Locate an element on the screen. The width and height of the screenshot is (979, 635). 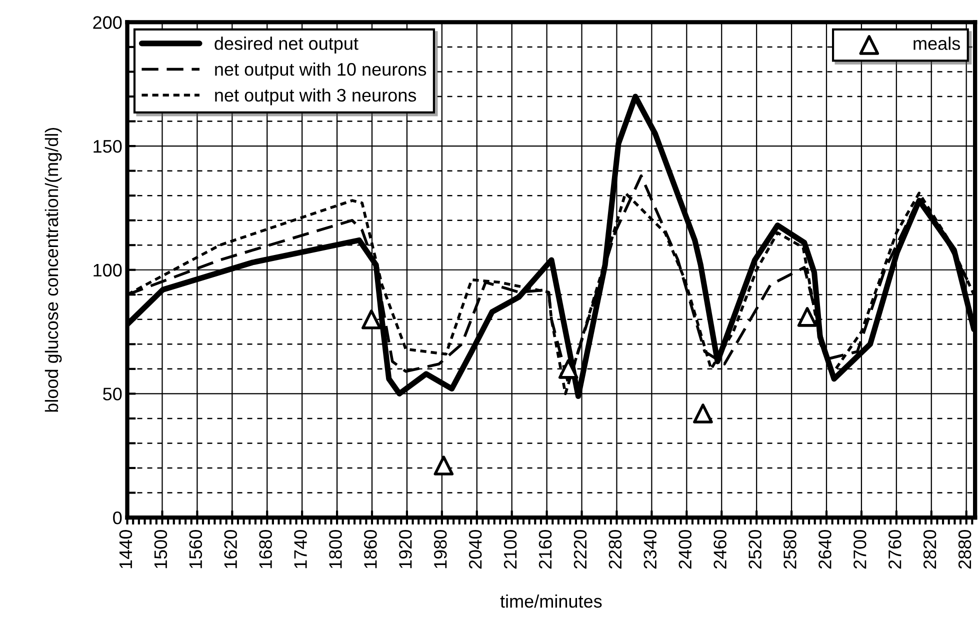
y-tick-label: 0 is located at coordinates (117, 517).